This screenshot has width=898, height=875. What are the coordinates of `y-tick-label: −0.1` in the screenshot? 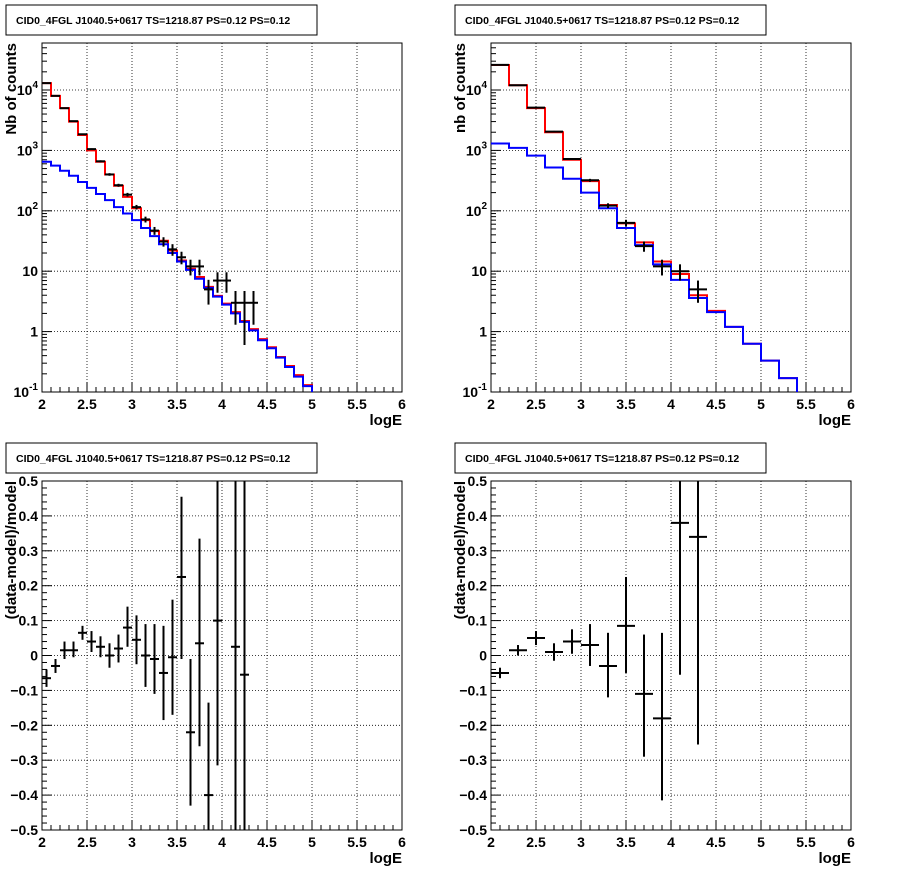 It's located at (473, 690).